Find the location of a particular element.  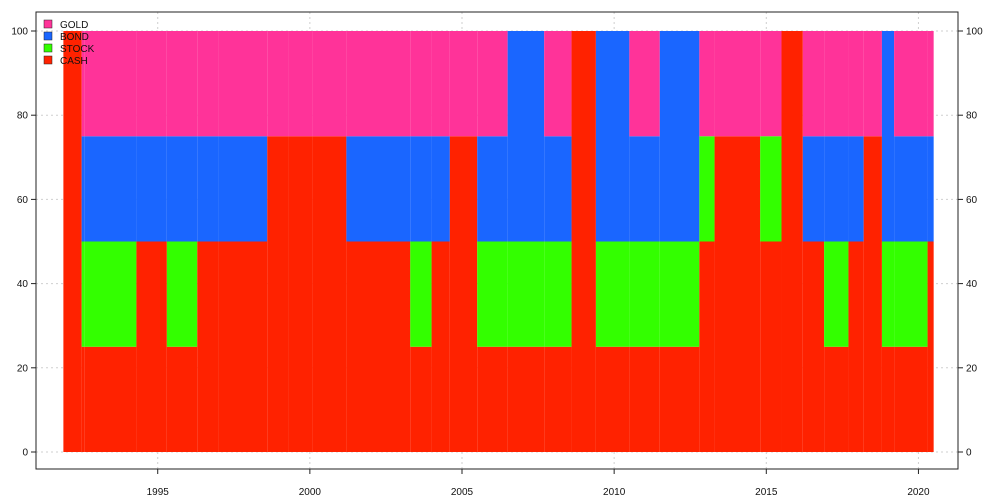

x-tick-label: 2000 is located at coordinates (310, 492).